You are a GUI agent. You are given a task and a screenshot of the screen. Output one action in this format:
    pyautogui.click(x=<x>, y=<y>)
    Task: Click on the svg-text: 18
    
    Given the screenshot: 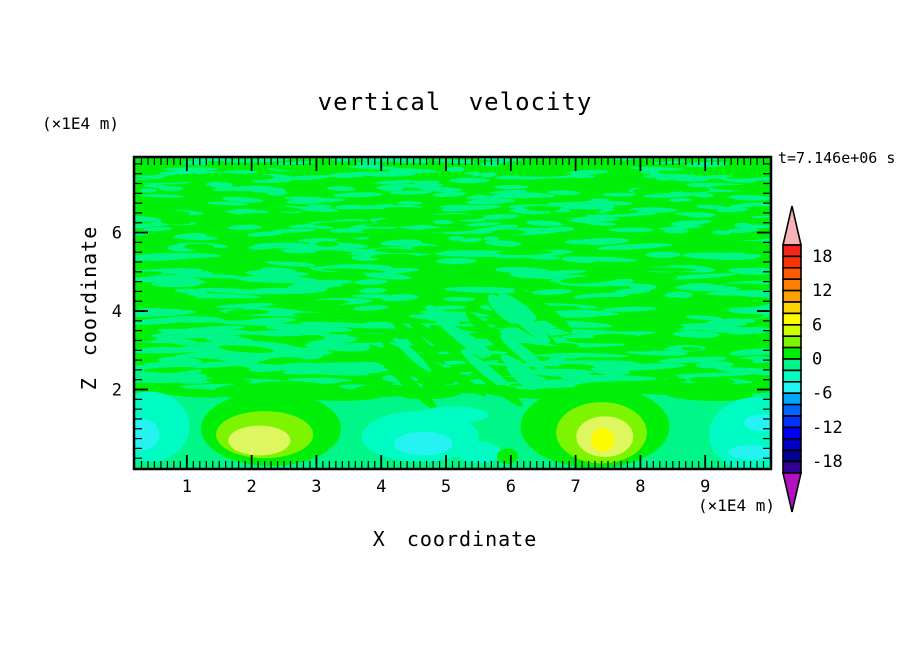 What is the action you would take?
    pyautogui.click(x=822, y=257)
    